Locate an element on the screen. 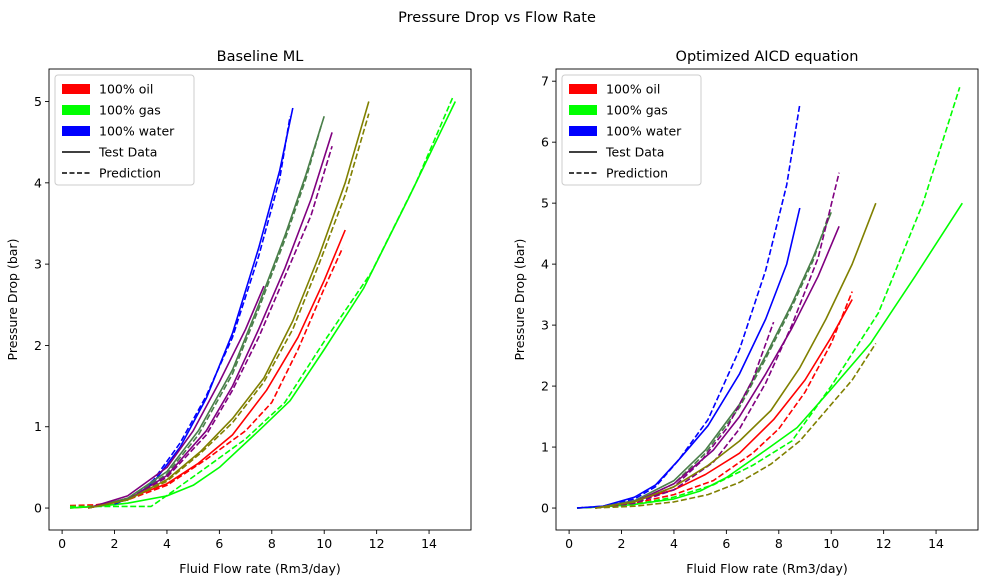 This screenshot has height=585, width=988. series-line-6-test is located at coordinates (713, 360).